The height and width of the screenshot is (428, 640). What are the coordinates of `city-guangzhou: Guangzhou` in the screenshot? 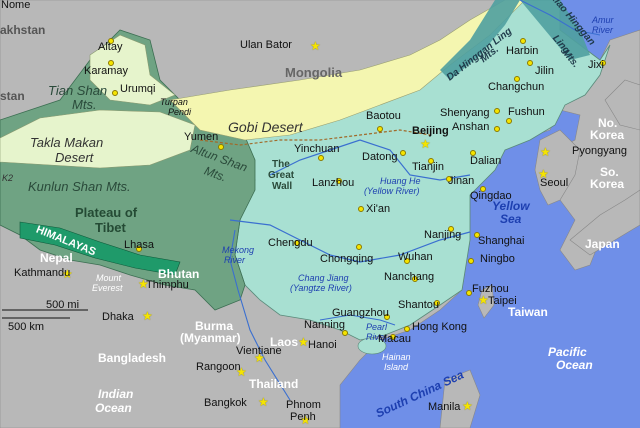 It's located at (360, 313).